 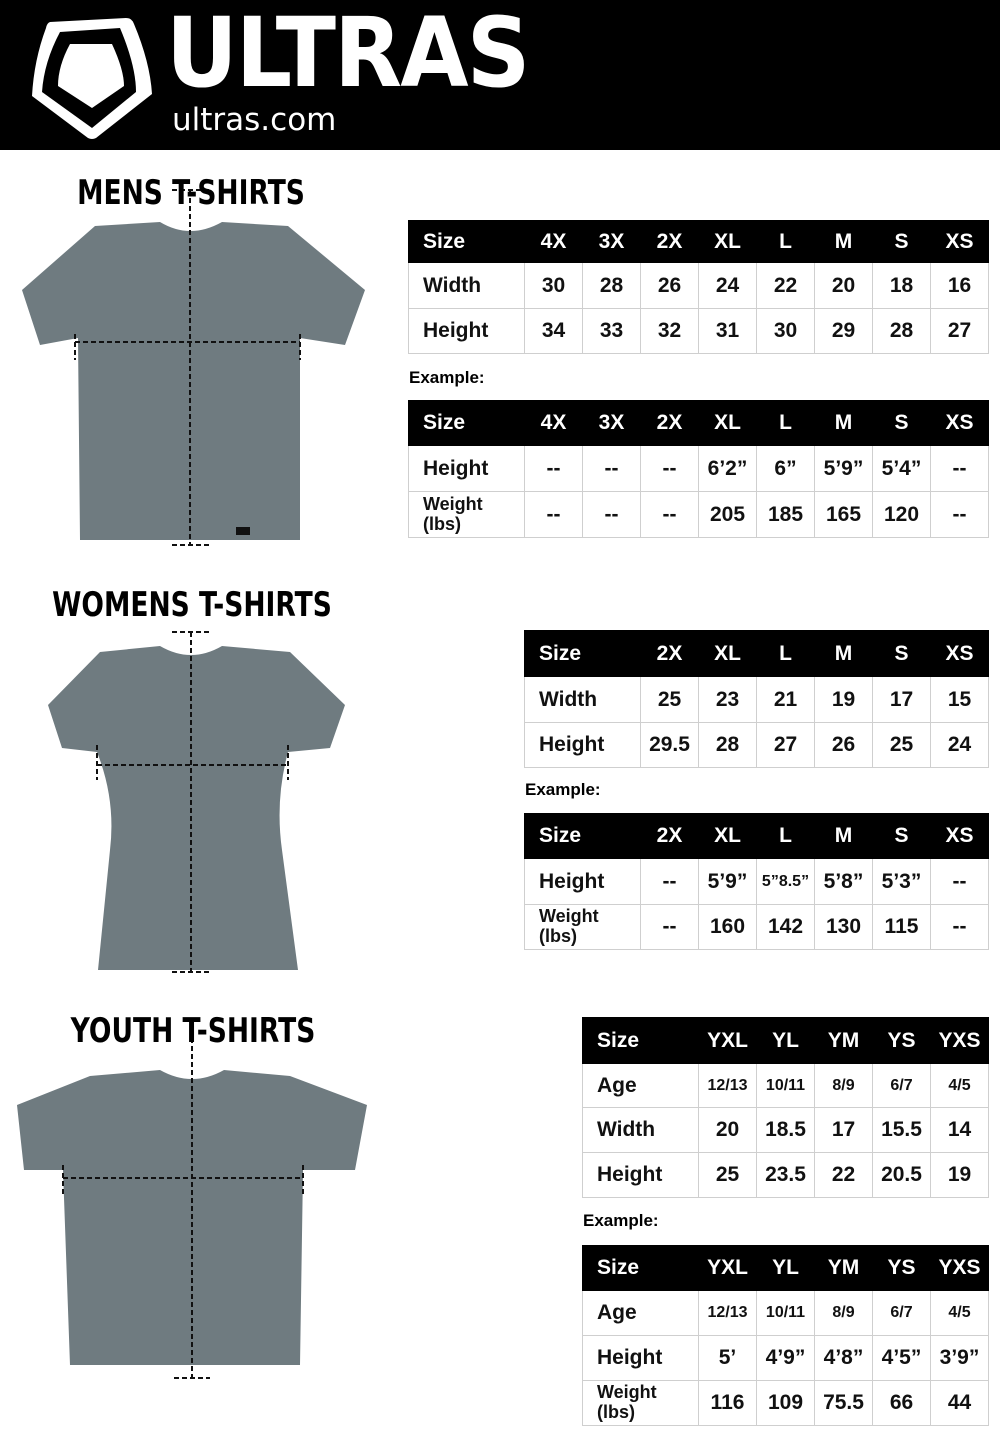 What do you see at coordinates (959, 1403) in the screenshot?
I see `table-cell: 44` at bounding box center [959, 1403].